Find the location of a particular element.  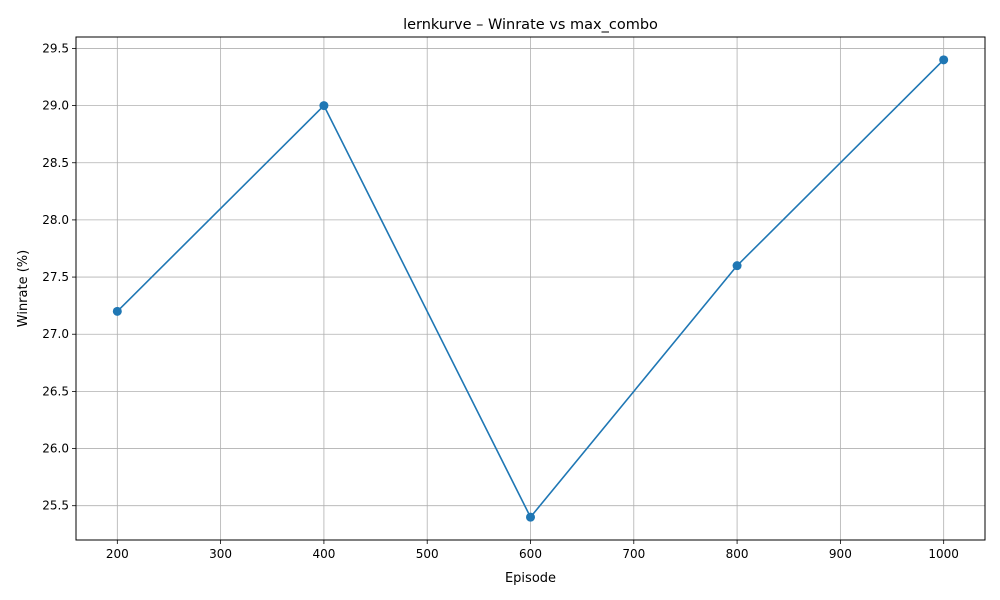

y-tick-label: 25.5 is located at coordinates (55, 506).